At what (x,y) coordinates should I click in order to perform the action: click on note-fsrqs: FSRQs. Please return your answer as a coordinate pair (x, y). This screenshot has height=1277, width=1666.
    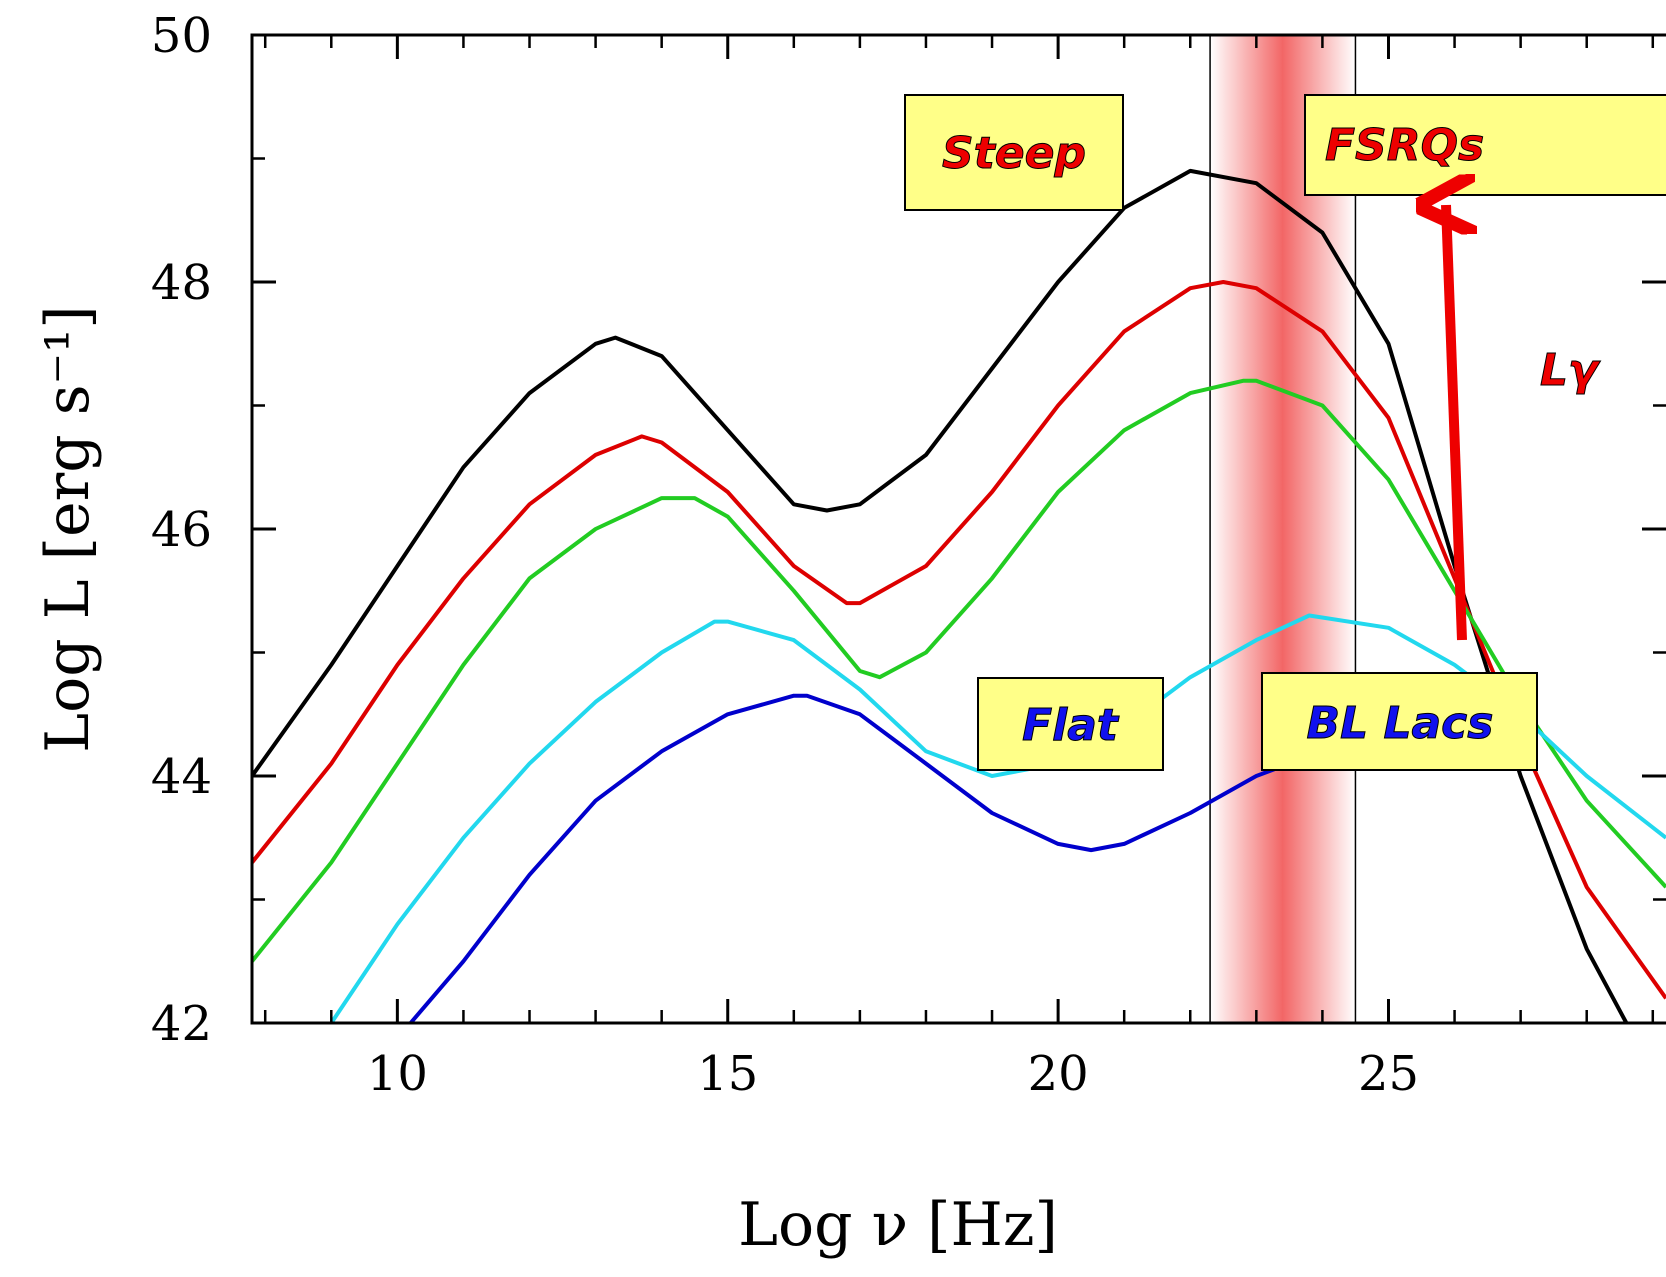
    Looking at the image, I should click on (1404, 145).